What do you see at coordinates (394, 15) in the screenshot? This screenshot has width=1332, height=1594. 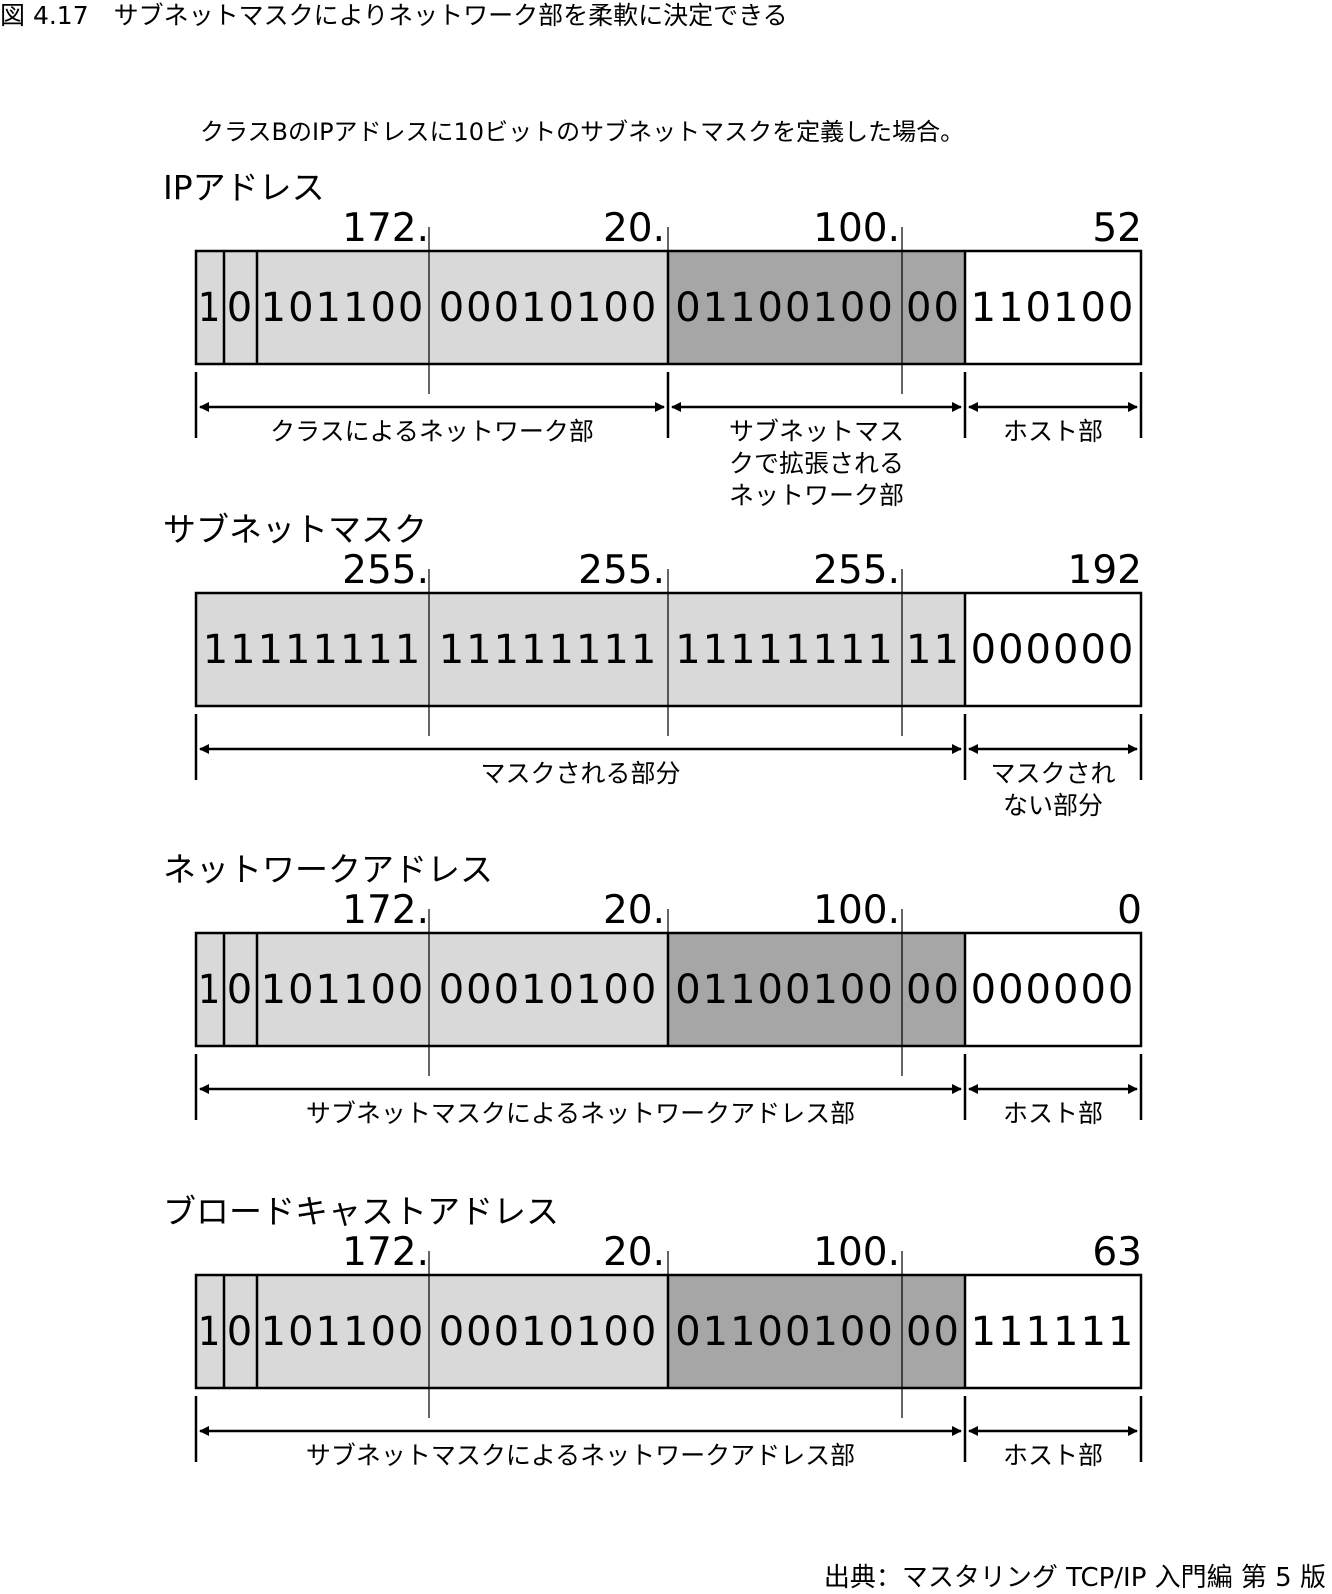 I see `figure-title: 図 4.17 サブネットマスクによりネットワーク部を柔軟に決定できる` at bounding box center [394, 15].